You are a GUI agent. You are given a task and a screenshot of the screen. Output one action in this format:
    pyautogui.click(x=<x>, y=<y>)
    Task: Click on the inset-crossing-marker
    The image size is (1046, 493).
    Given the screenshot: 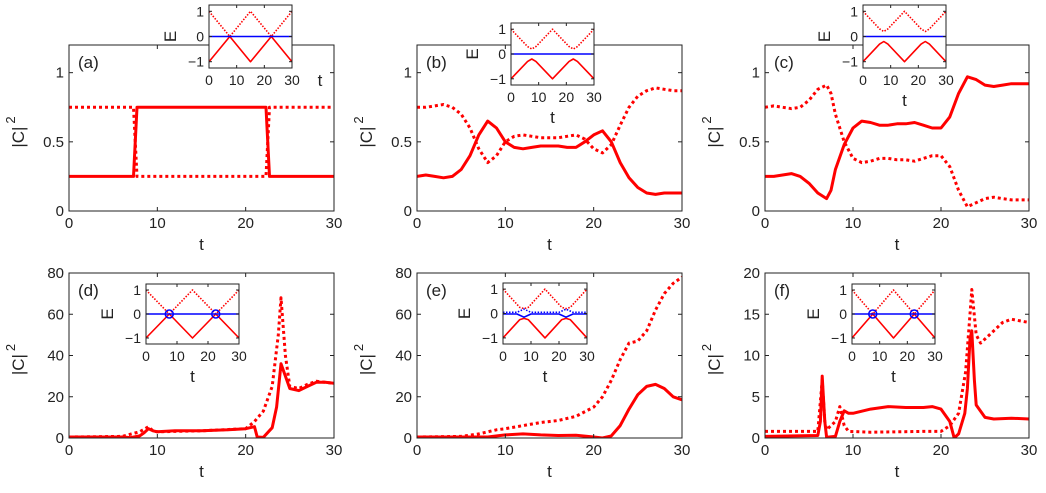 What is the action you would take?
    pyautogui.click(x=914, y=314)
    